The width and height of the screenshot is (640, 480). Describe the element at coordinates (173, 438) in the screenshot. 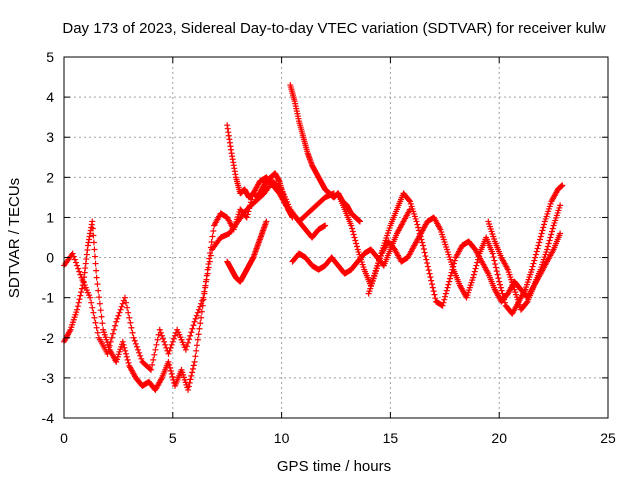

I see `x-tick-label: 5` at that location.